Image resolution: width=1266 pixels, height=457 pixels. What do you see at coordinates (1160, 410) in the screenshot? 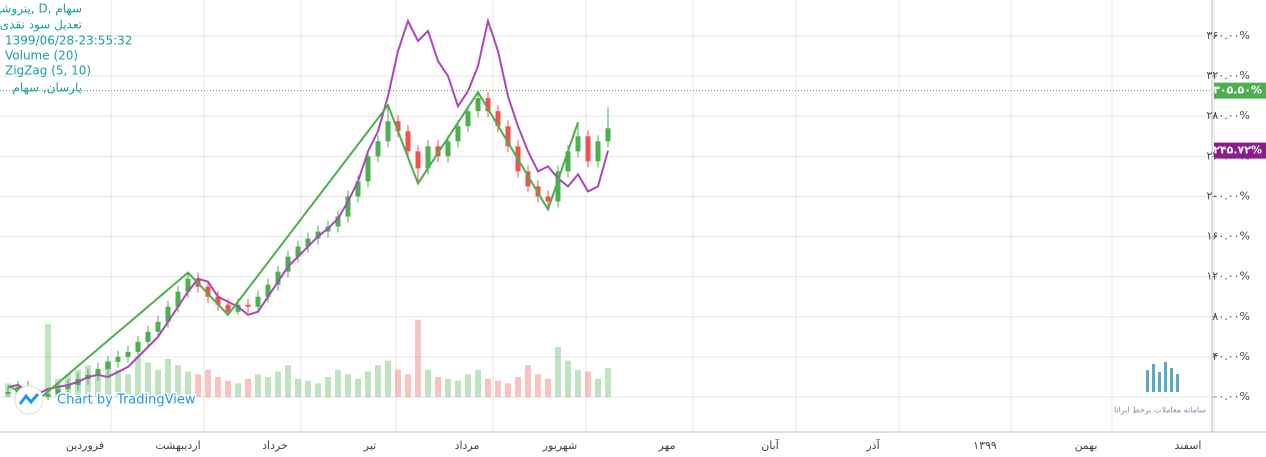
I see `logo-text: سامانه معاملات برخط ایرانا` at bounding box center [1160, 410].